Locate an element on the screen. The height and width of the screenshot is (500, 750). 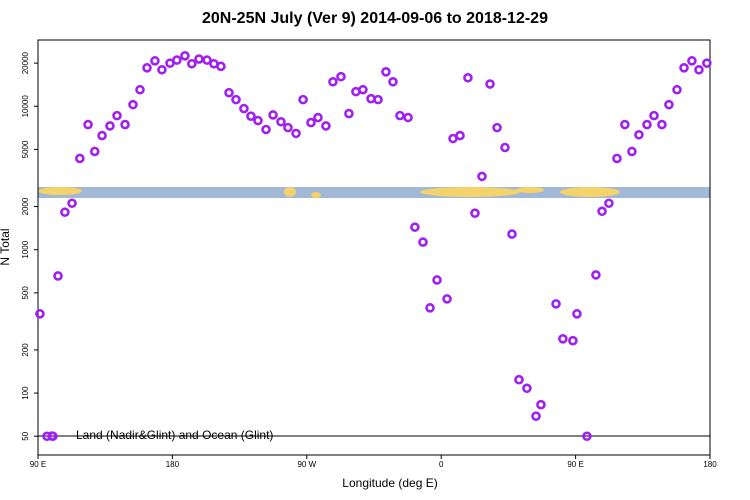
legend-label: Land (Nadir&Glint) and Ocean (Glint) is located at coordinates (174, 435).